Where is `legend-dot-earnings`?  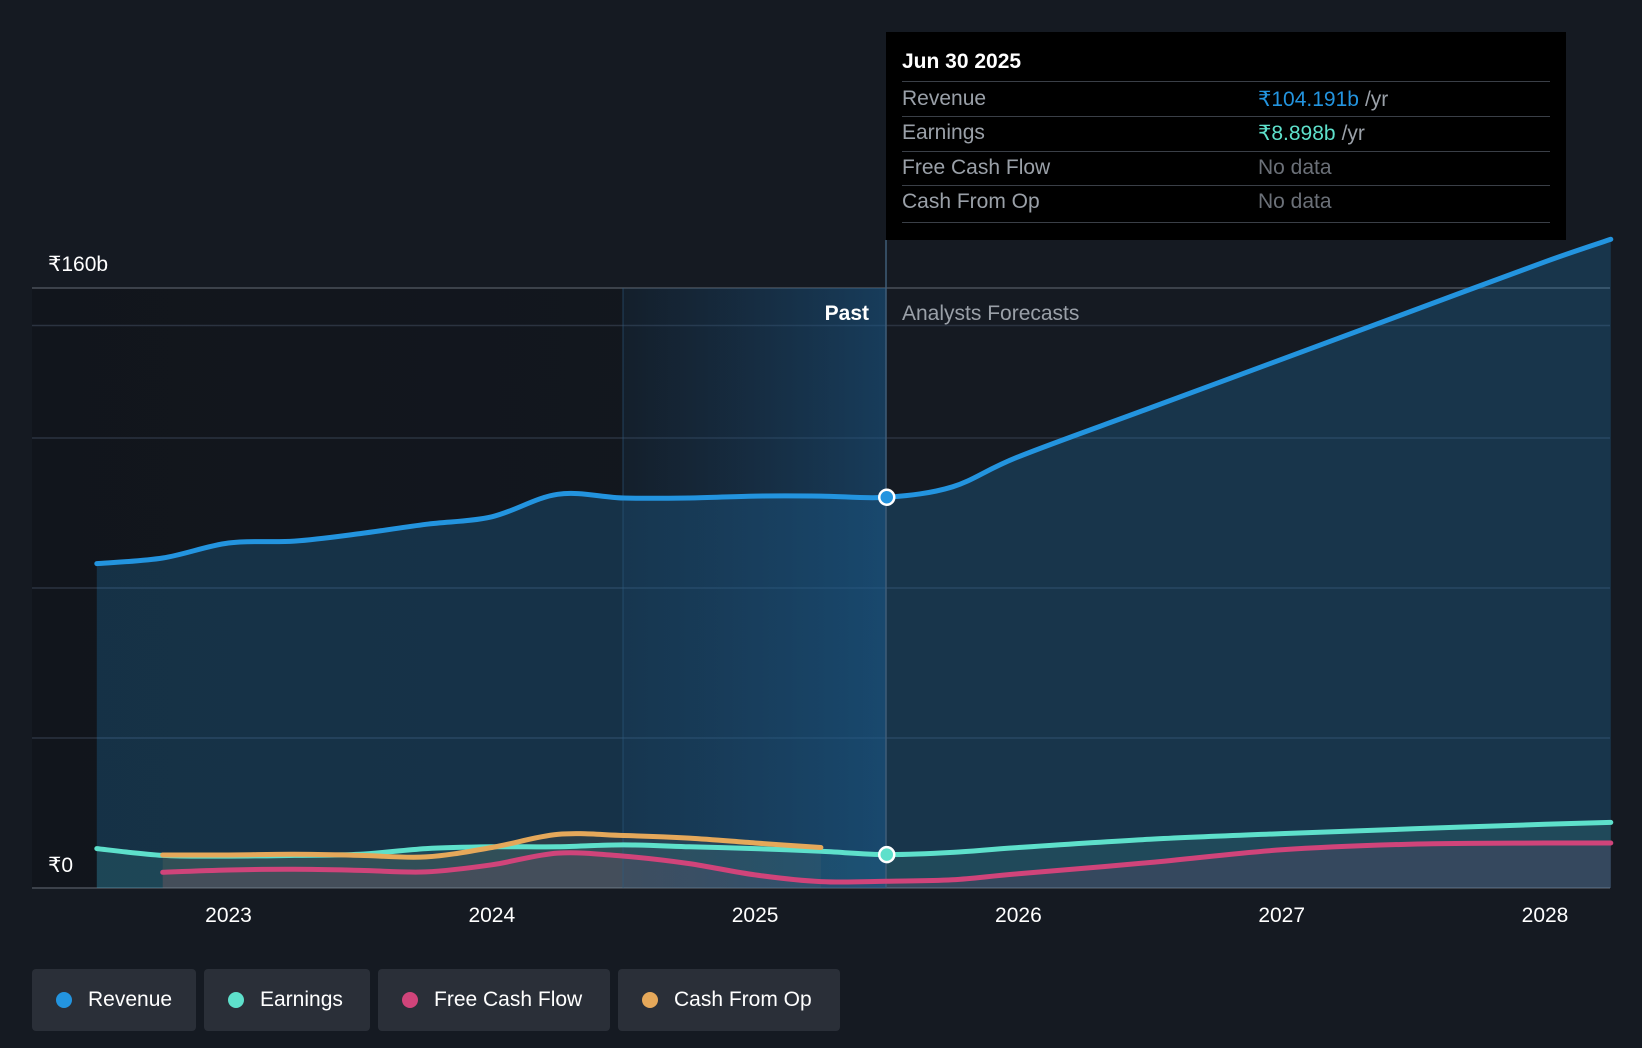
legend-dot-earnings is located at coordinates (236, 1000).